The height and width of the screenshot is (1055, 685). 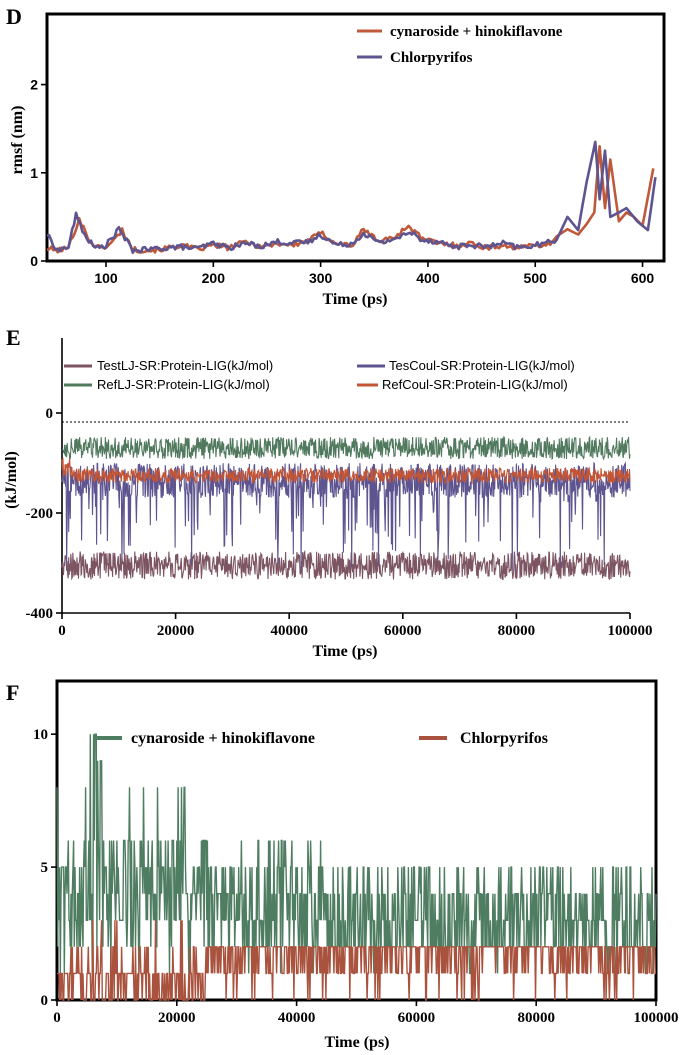 I want to click on f-x-tick-label-4: 80000, so click(x=536, y=1018).